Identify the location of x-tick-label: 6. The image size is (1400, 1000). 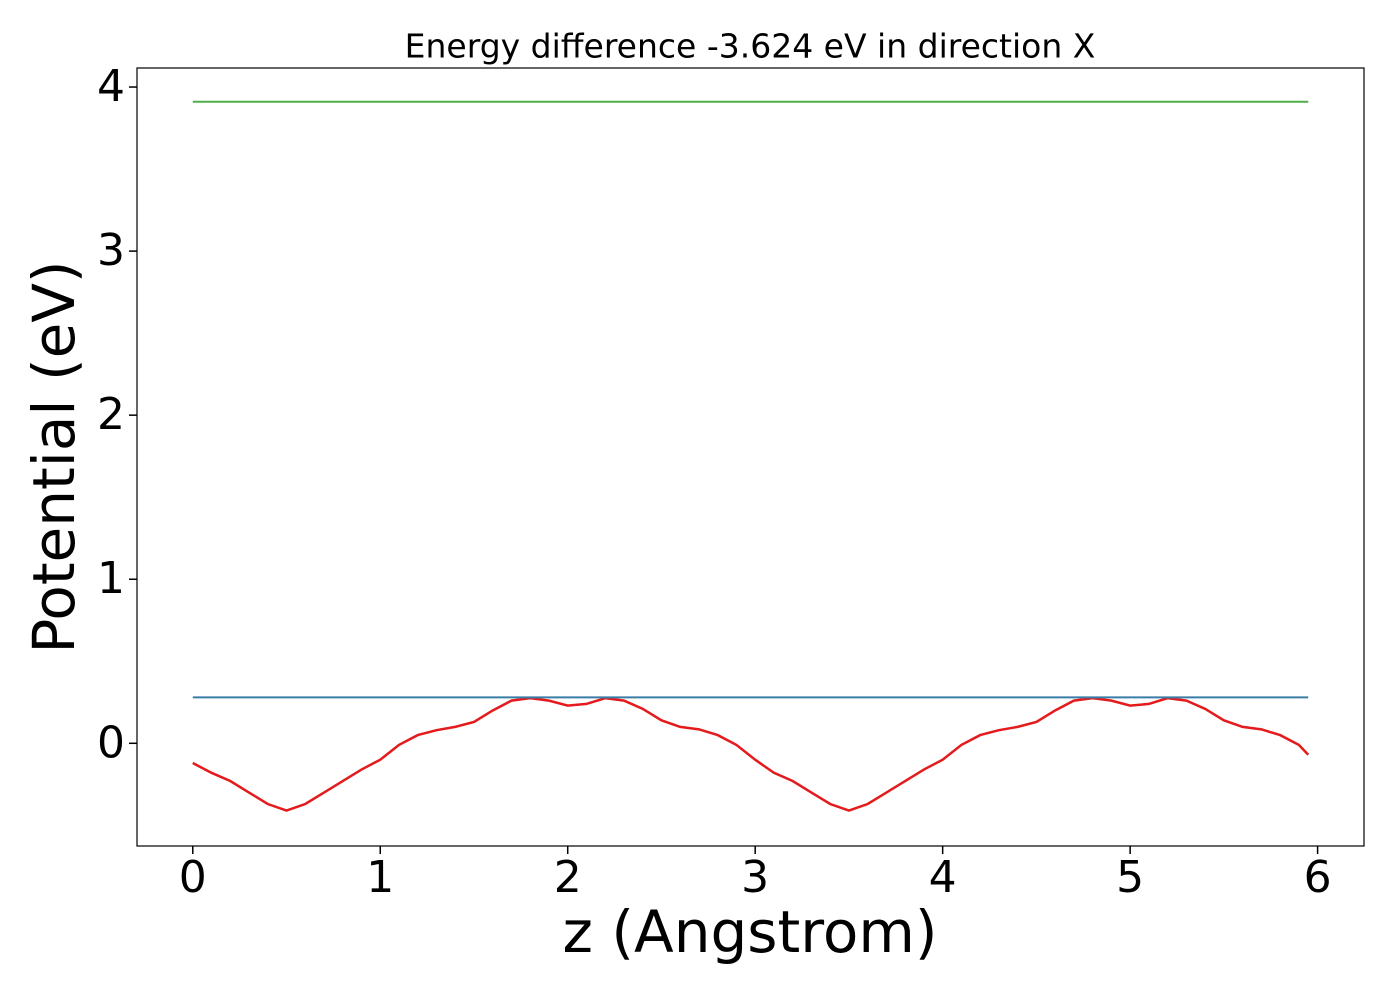
(1318, 877).